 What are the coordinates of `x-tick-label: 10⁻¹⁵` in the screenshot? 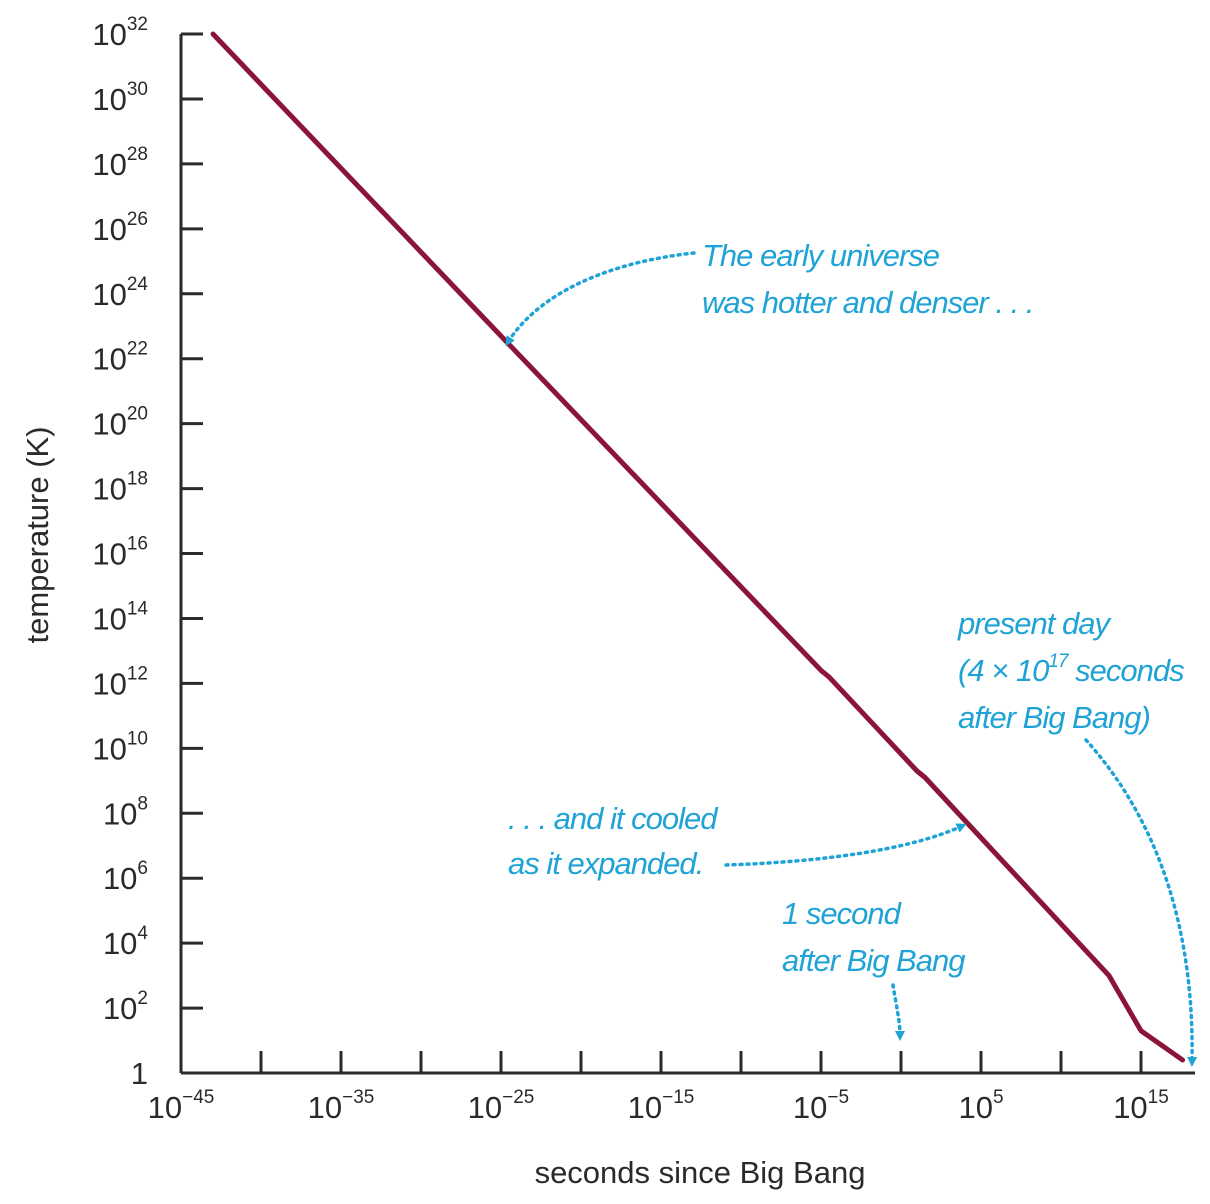 It's located at (661, 1106).